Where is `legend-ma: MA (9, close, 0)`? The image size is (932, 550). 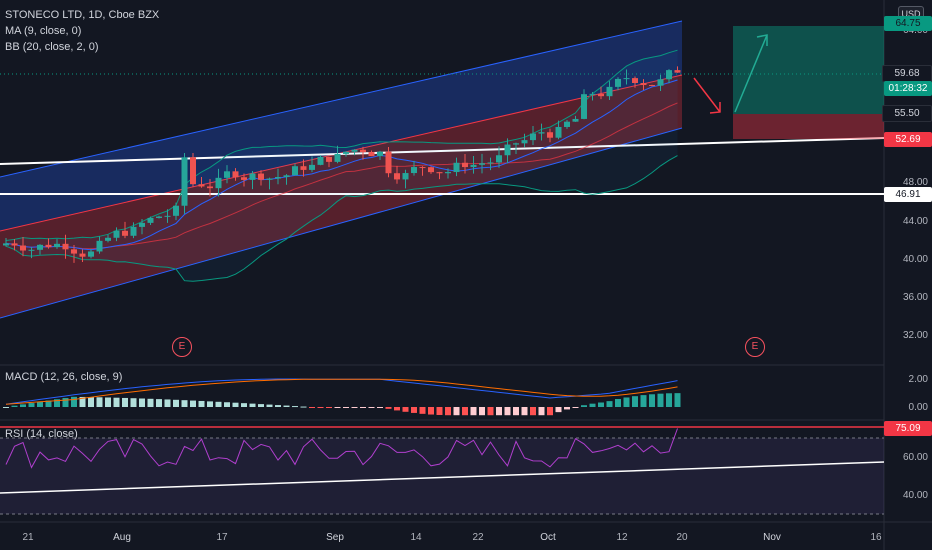 legend-ma: MA (9, close, 0) is located at coordinates (43, 31).